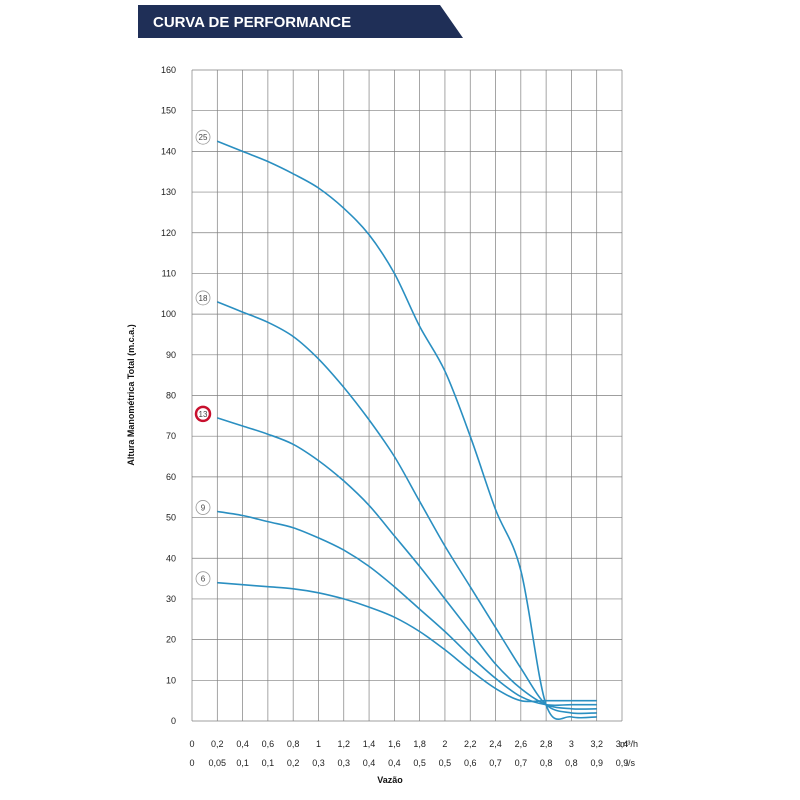 Image resolution: width=800 pixels, height=800 pixels. I want to click on x-tick-label-m3h: 1, so click(318, 744).